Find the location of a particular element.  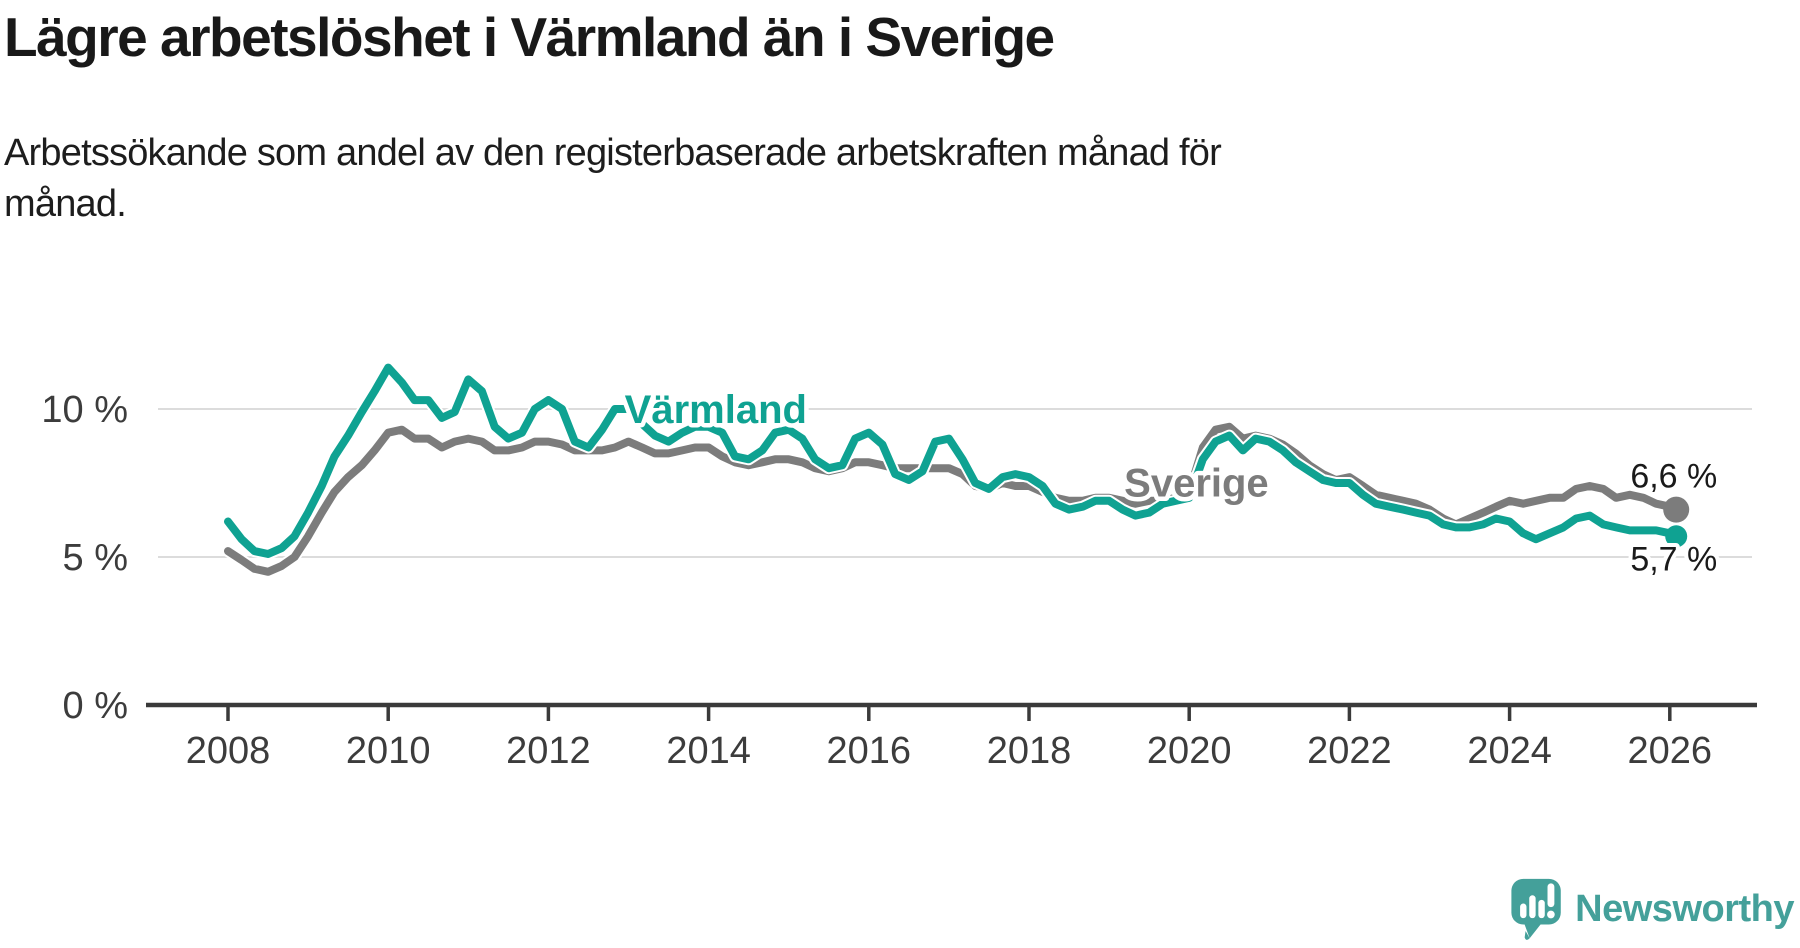

x-tick-label: 2008 is located at coordinates (228, 751).